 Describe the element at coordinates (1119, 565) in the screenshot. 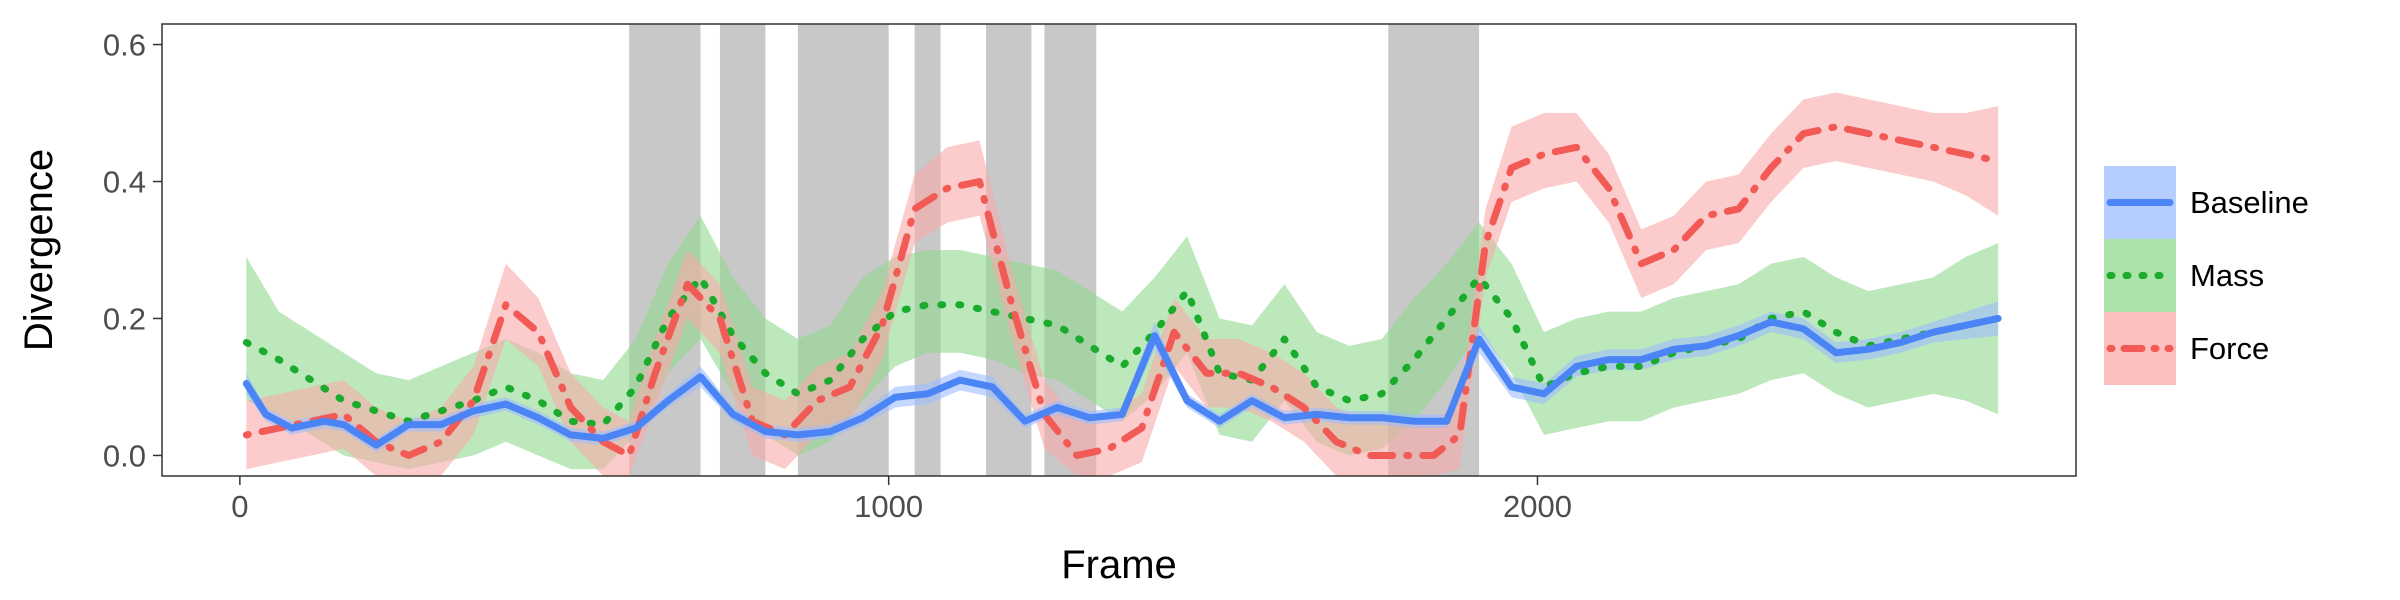

I see `x-axis-title: Frame` at that location.